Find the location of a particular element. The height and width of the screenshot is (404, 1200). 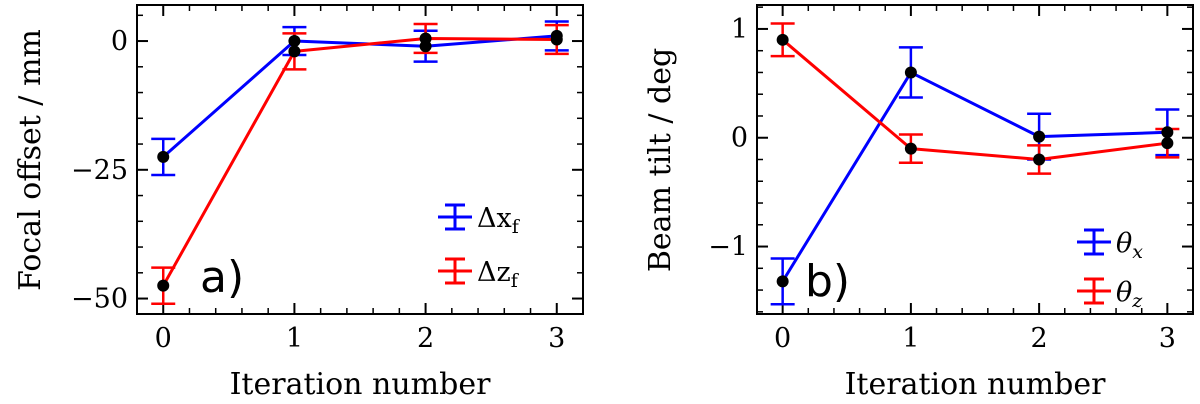

legend: Δxf Δzf is located at coordinates (479, 247).